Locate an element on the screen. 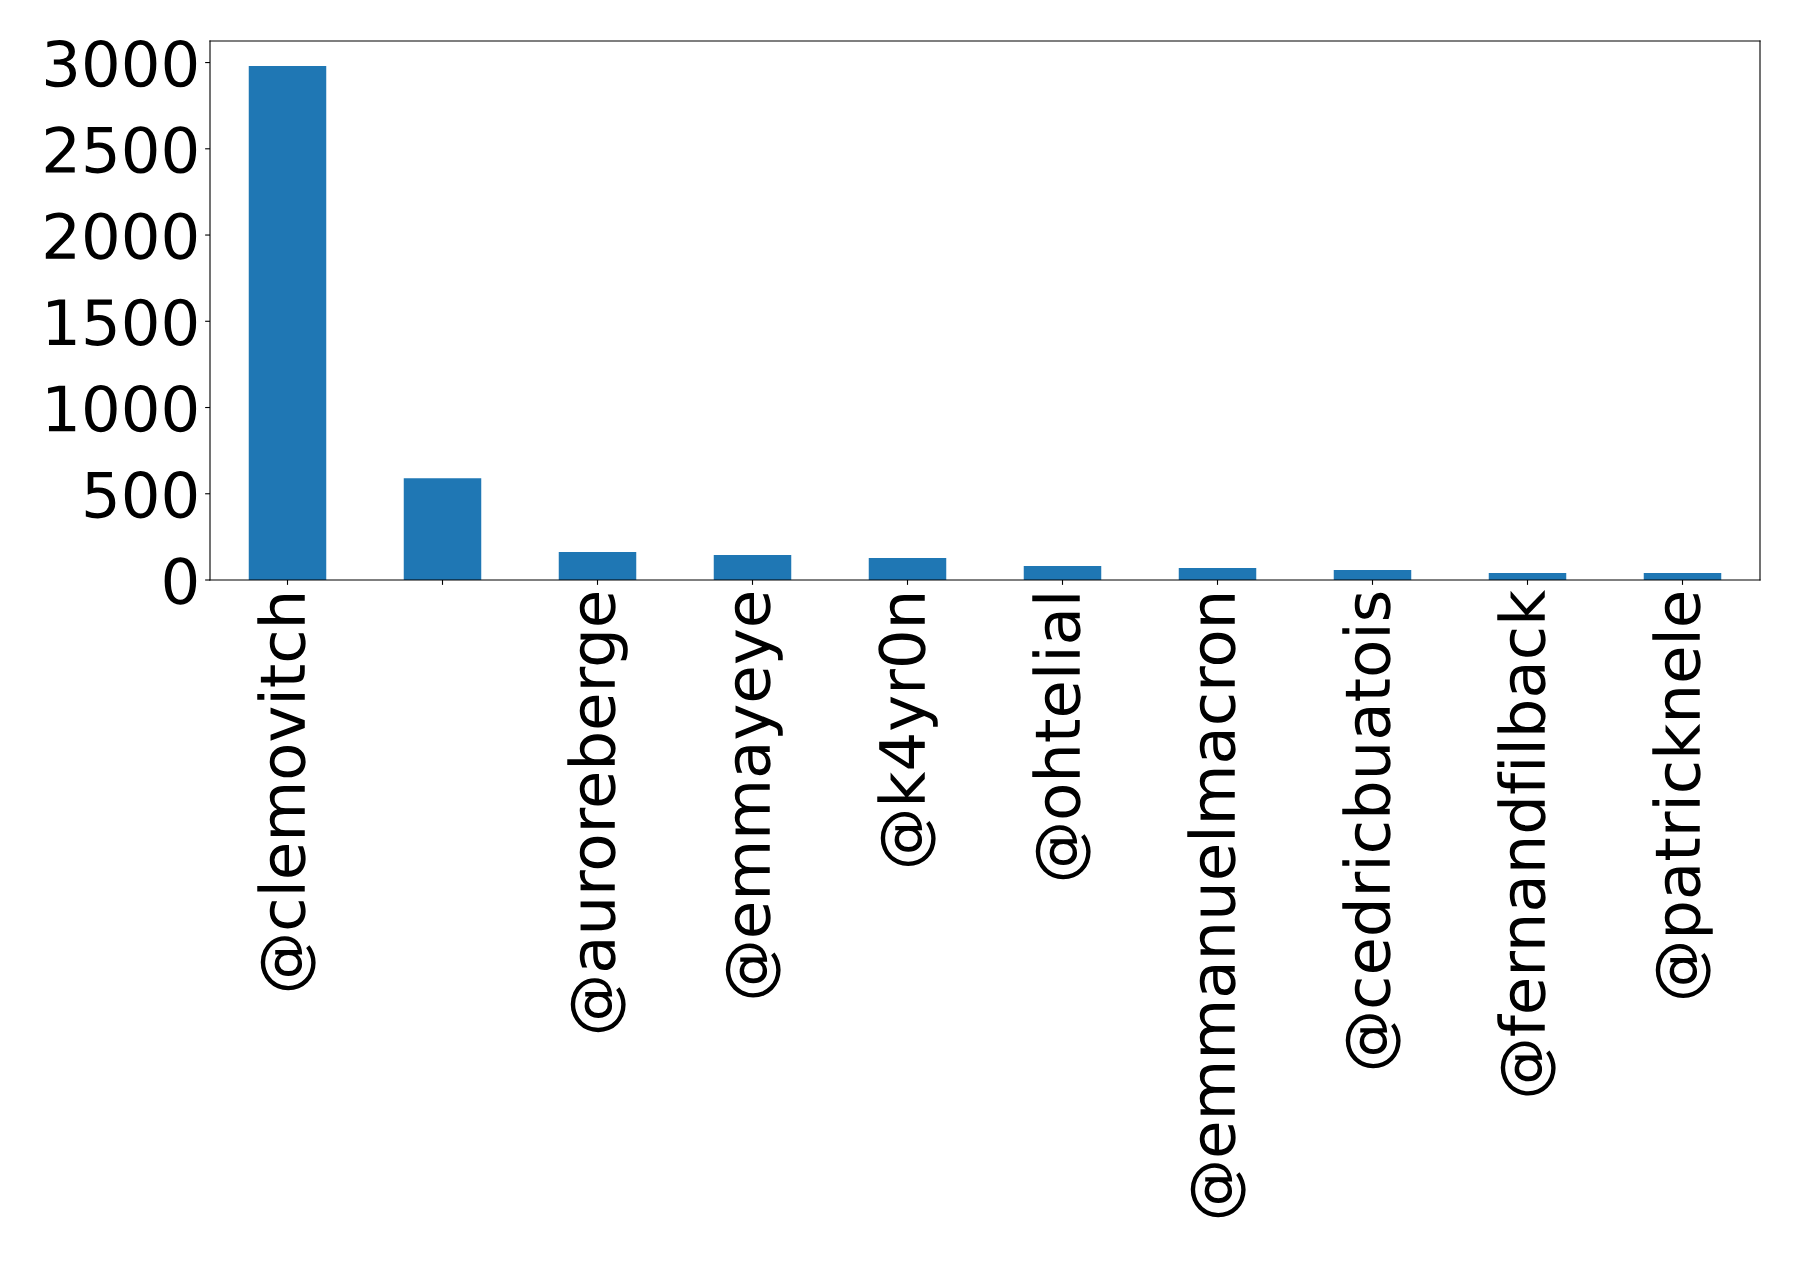 This screenshot has width=1798, height=1261. y-tick-label: 1500 is located at coordinates (122, 322).